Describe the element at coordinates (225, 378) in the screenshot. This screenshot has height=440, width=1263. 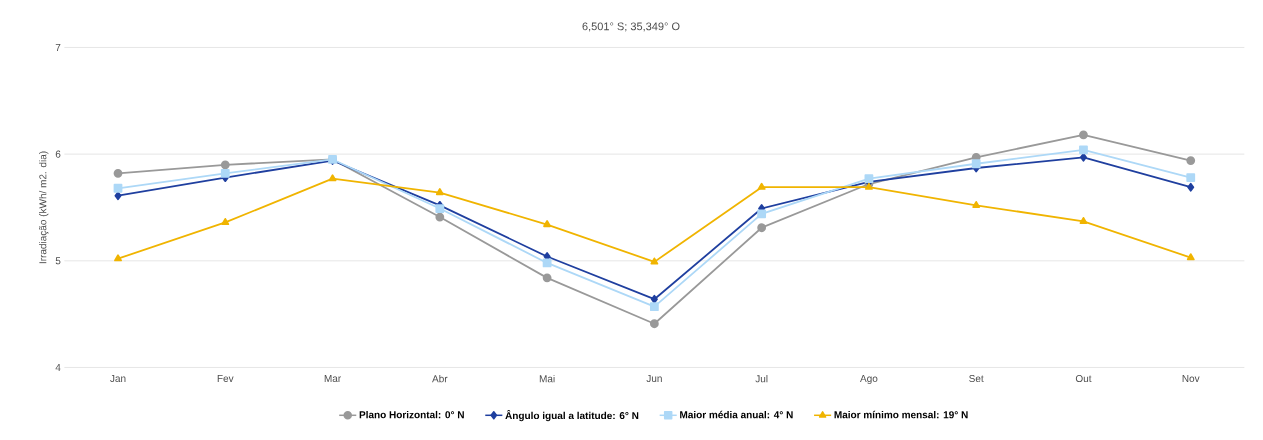
I see `x-tick-label: Fev` at that location.